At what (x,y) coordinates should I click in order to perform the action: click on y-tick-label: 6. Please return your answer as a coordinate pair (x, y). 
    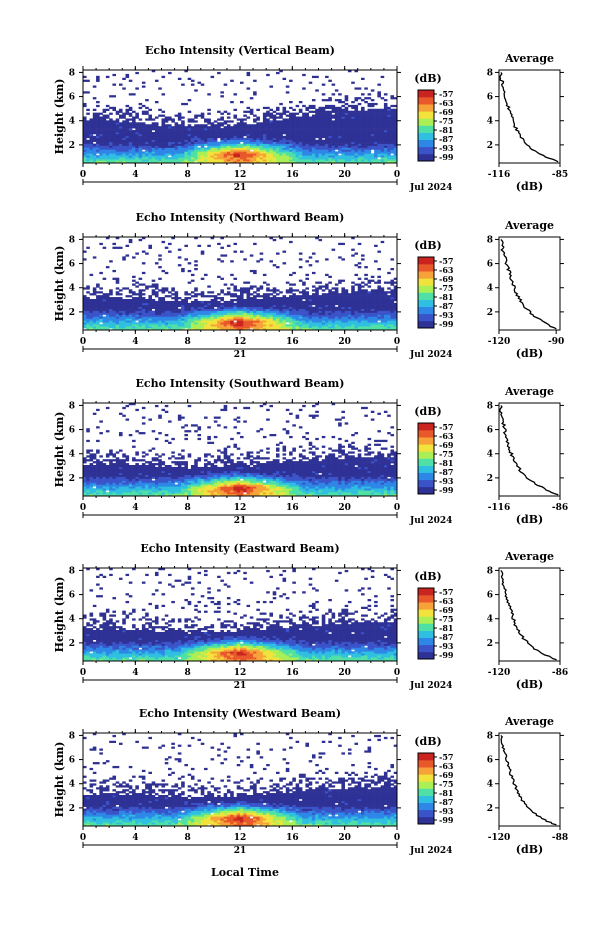
    Looking at the image, I should click on (72, 98).